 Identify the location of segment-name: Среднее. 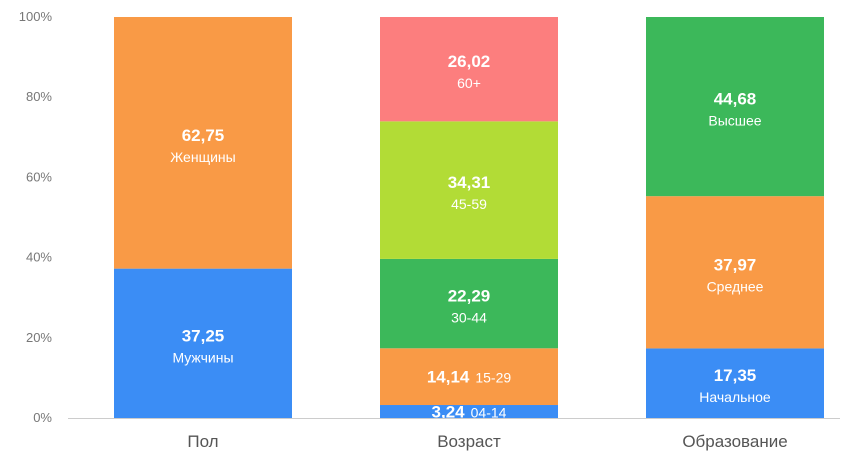
(735, 286).